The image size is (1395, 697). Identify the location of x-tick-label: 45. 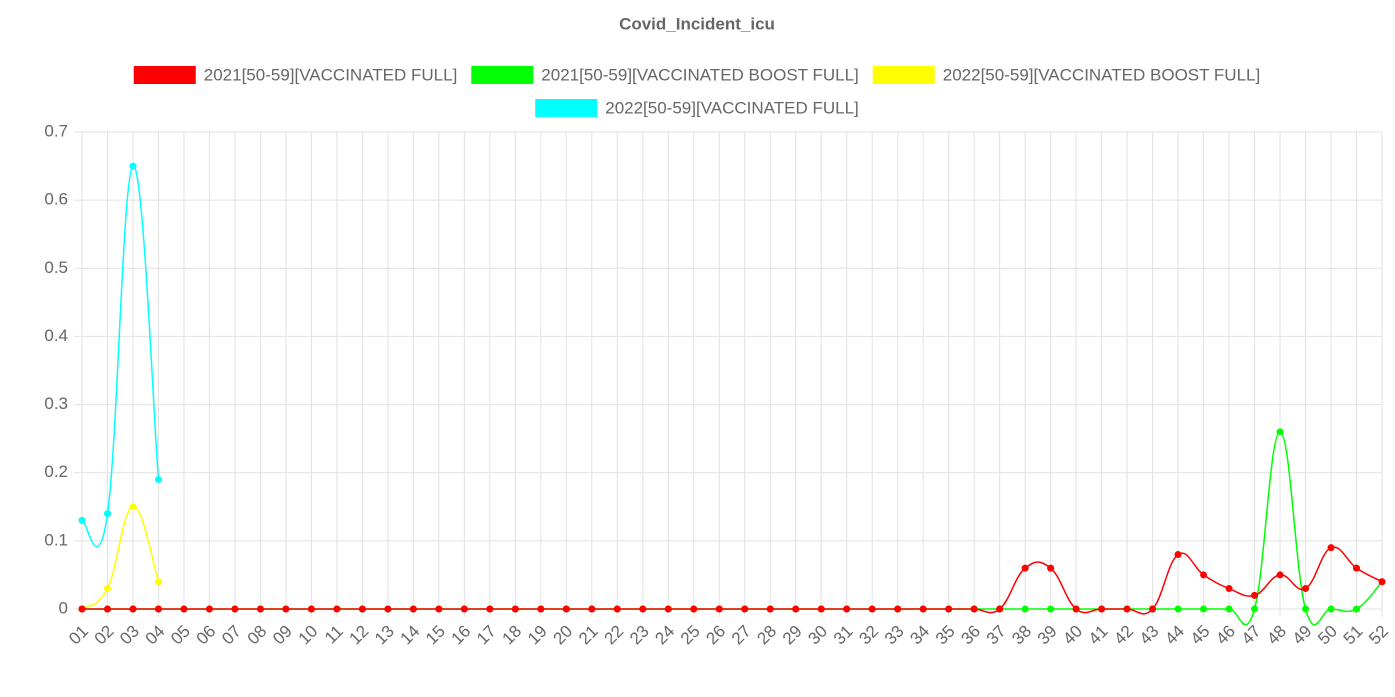
(1200, 635).